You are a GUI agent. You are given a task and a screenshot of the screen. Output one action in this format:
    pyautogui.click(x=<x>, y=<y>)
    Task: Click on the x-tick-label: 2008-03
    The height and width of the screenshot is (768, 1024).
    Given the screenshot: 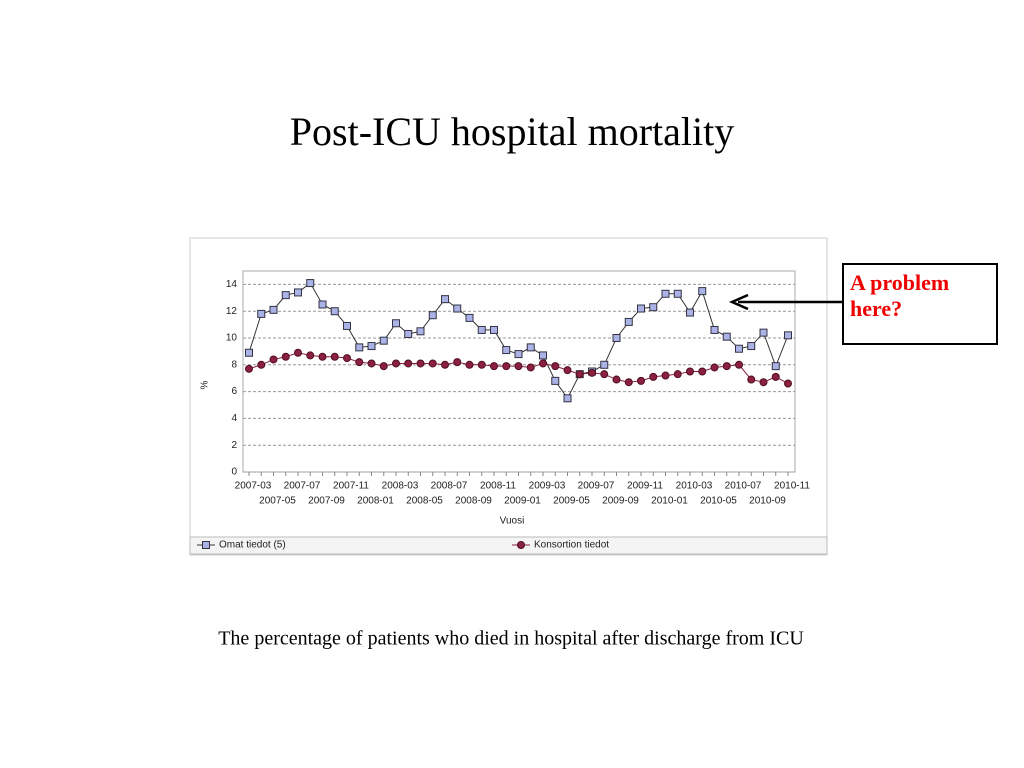 What is the action you would take?
    pyautogui.click(x=400, y=486)
    